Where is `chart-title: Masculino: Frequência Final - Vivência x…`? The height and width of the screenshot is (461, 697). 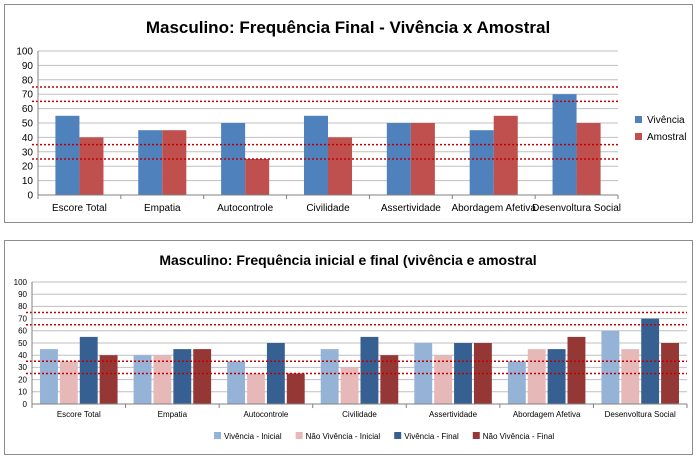 chart-title: Masculino: Frequência Final - Vivência x… is located at coordinates (348, 27).